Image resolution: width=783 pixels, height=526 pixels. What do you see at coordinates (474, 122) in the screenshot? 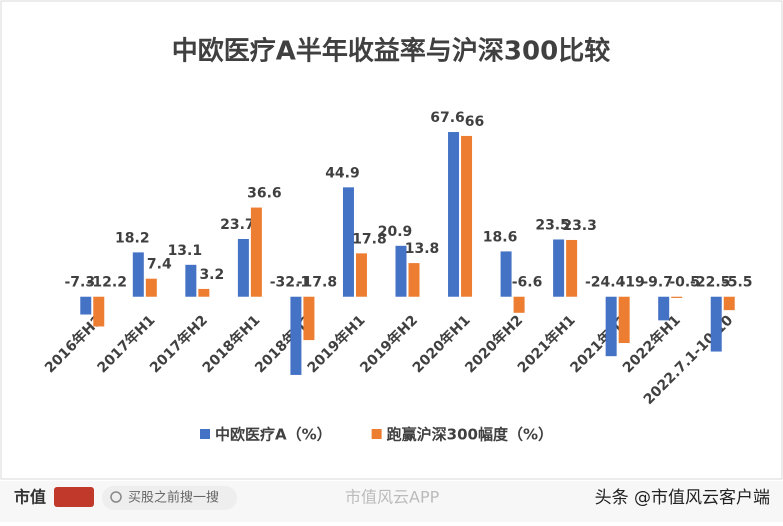
I see `data-label: 66` at bounding box center [474, 122].